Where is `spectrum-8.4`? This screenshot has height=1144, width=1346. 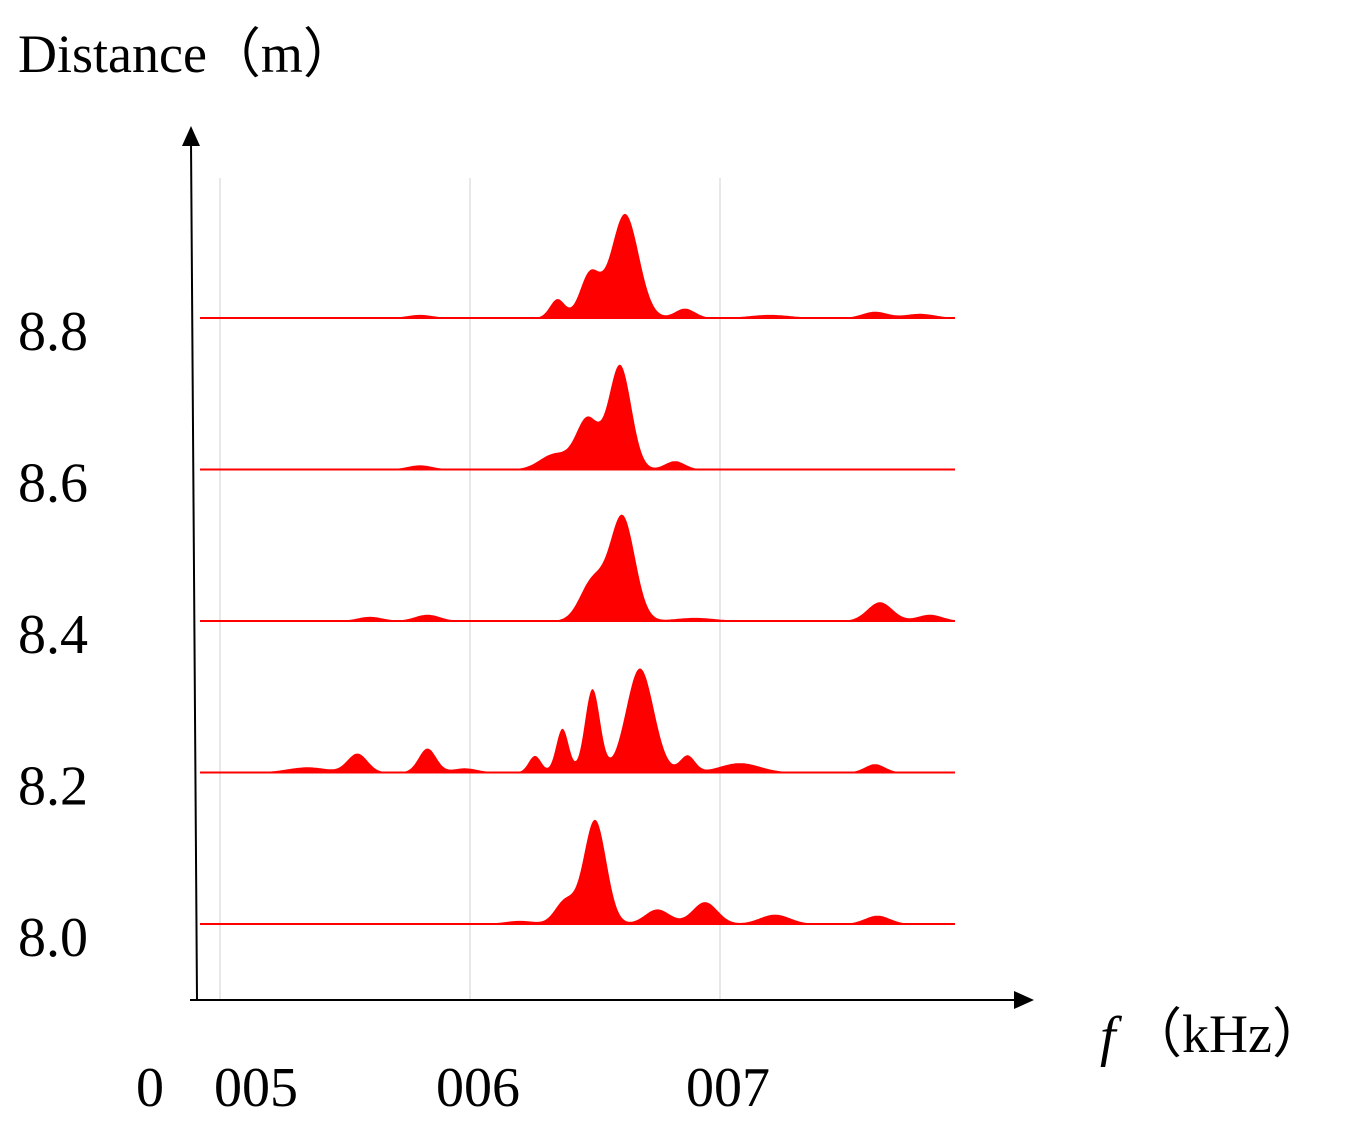
spectrum-8.4 is located at coordinates (577, 567).